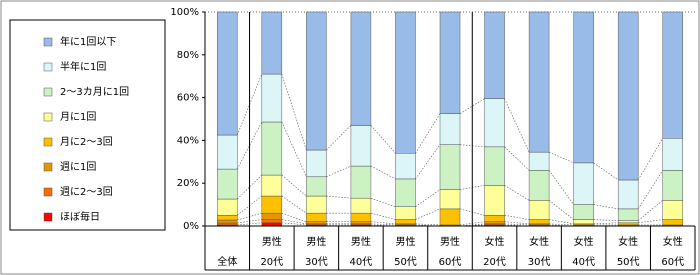 This screenshot has width=700, height=275. Describe the element at coordinates (184, 12) in the screenshot. I see `y-tick-label: 100%` at that location.